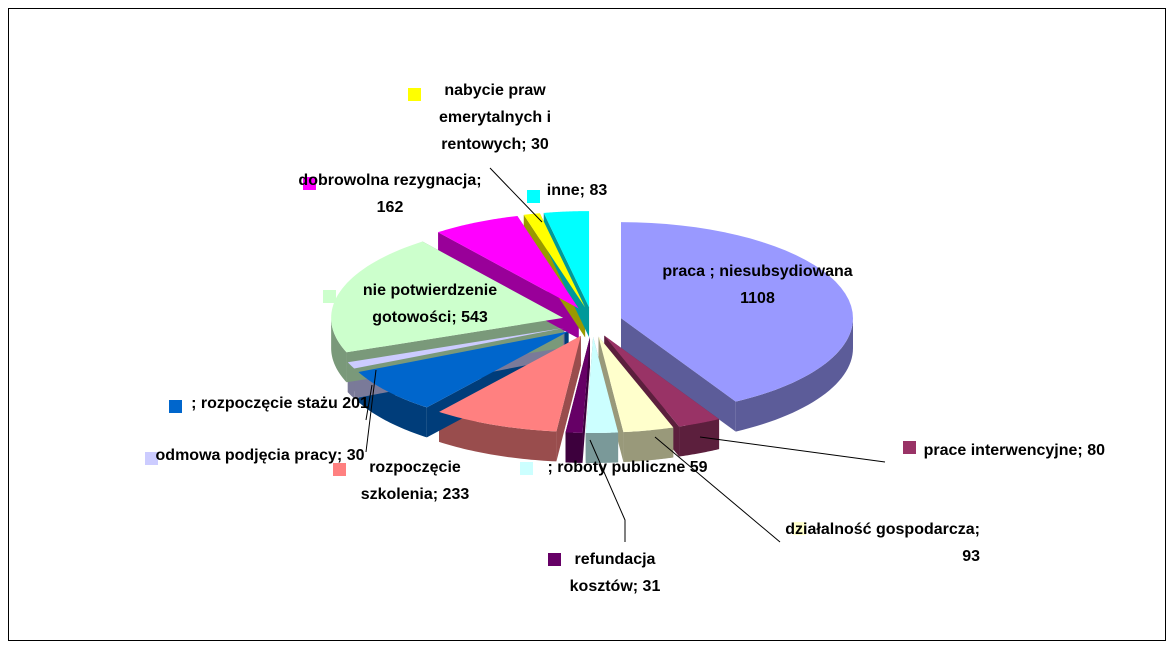  What do you see at coordinates (456, 494) in the screenshot?
I see `label-value: 233` at bounding box center [456, 494].